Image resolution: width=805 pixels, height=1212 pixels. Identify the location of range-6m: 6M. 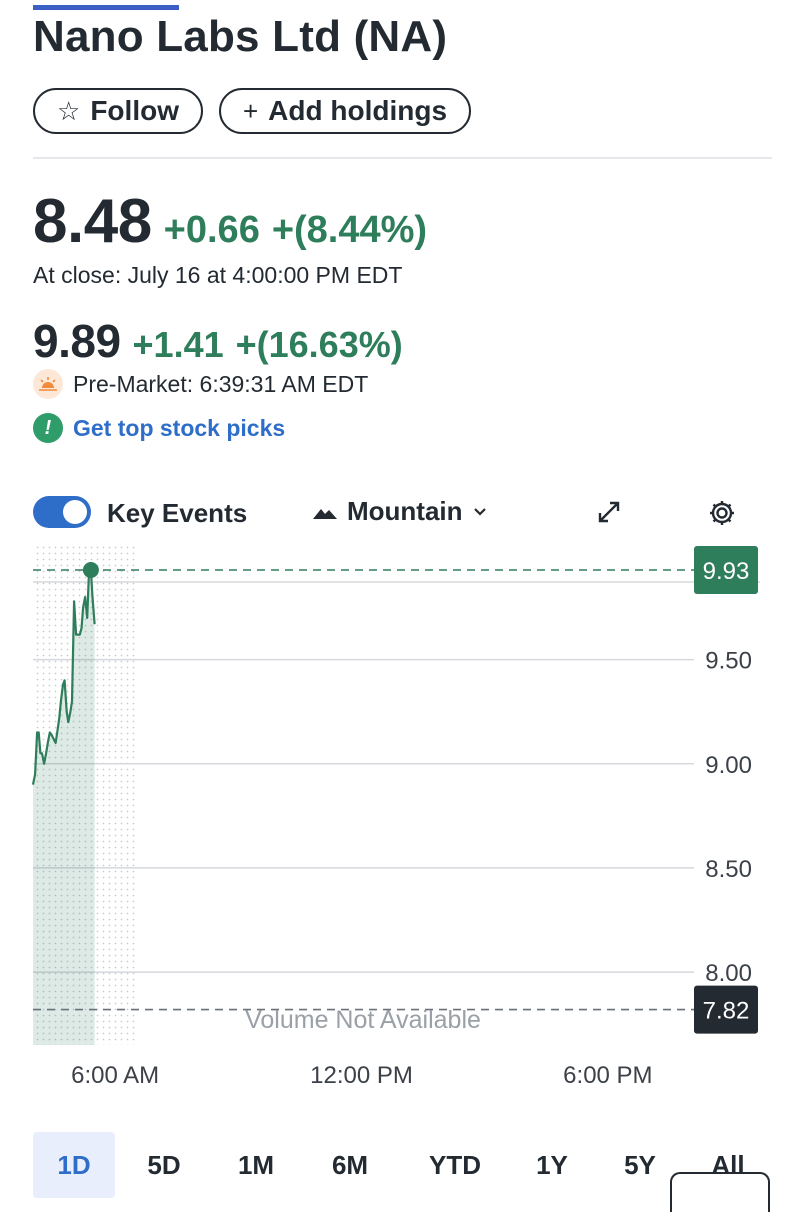
(350, 1165).